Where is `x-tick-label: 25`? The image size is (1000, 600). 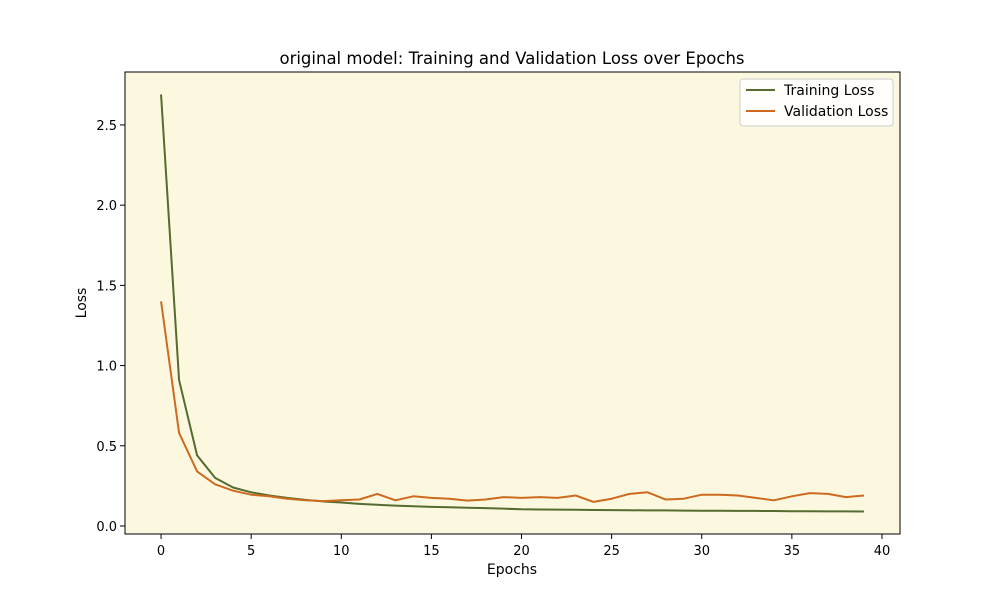
x-tick-label: 25 is located at coordinates (611, 551).